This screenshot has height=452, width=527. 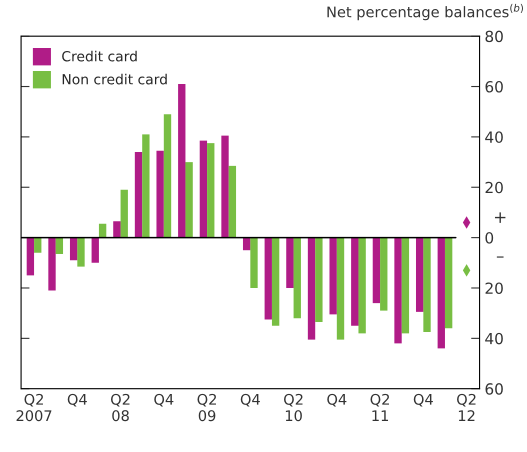 I want to click on x-tick-label: Q2 2007, so click(x=34, y=408).